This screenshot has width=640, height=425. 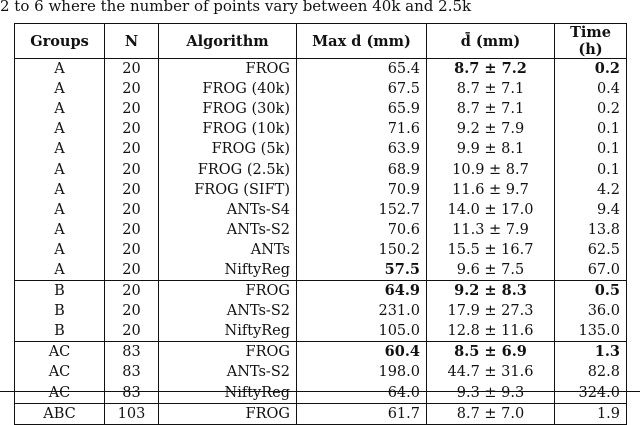 What do you see at coordinates (490, 169) in the screenshot?
I see `cell-mean-d: 10.9 ± 8.7` at bounding box center [490, 169].